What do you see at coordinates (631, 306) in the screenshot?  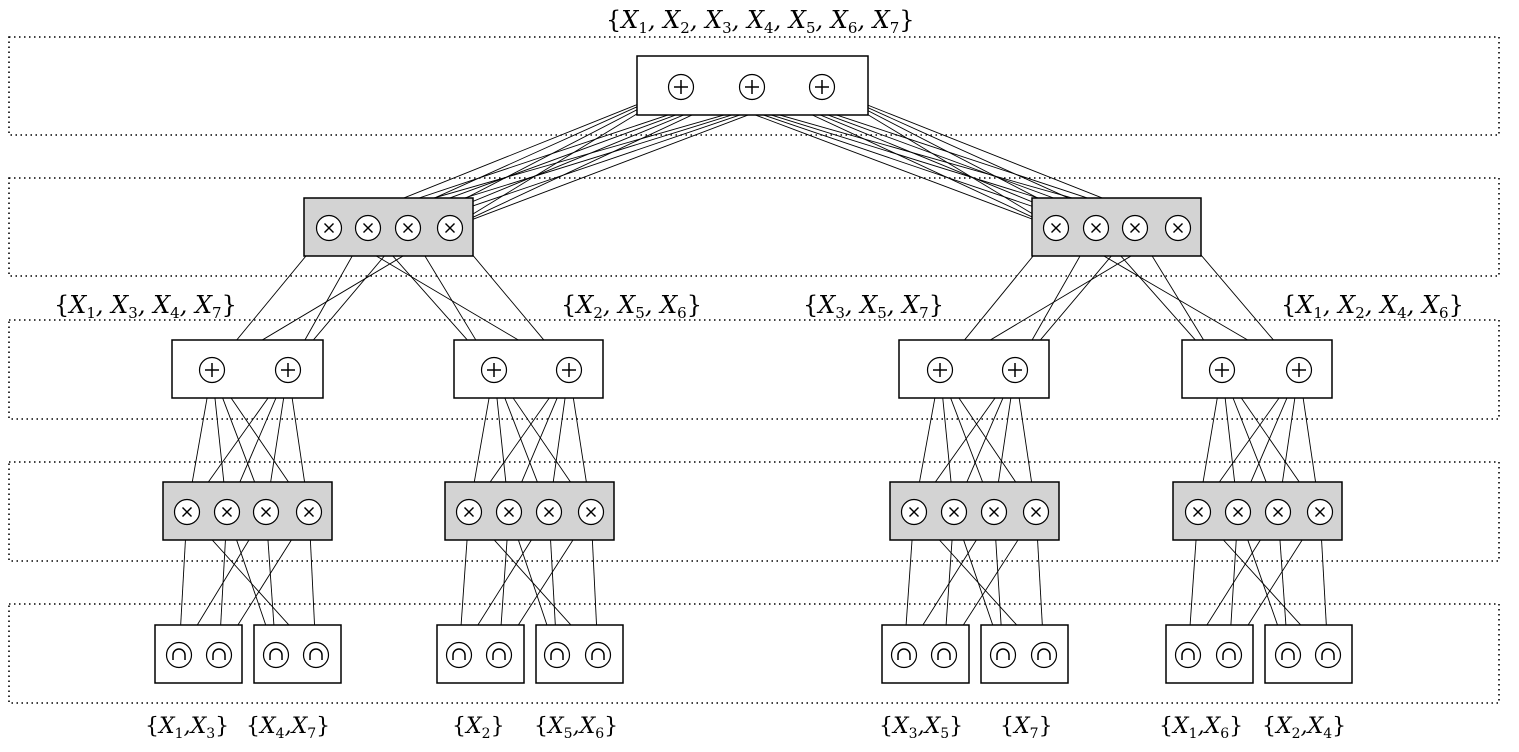 I see `scope-label-b: {X2, X5, X6}` at bounding box center [631, 306].